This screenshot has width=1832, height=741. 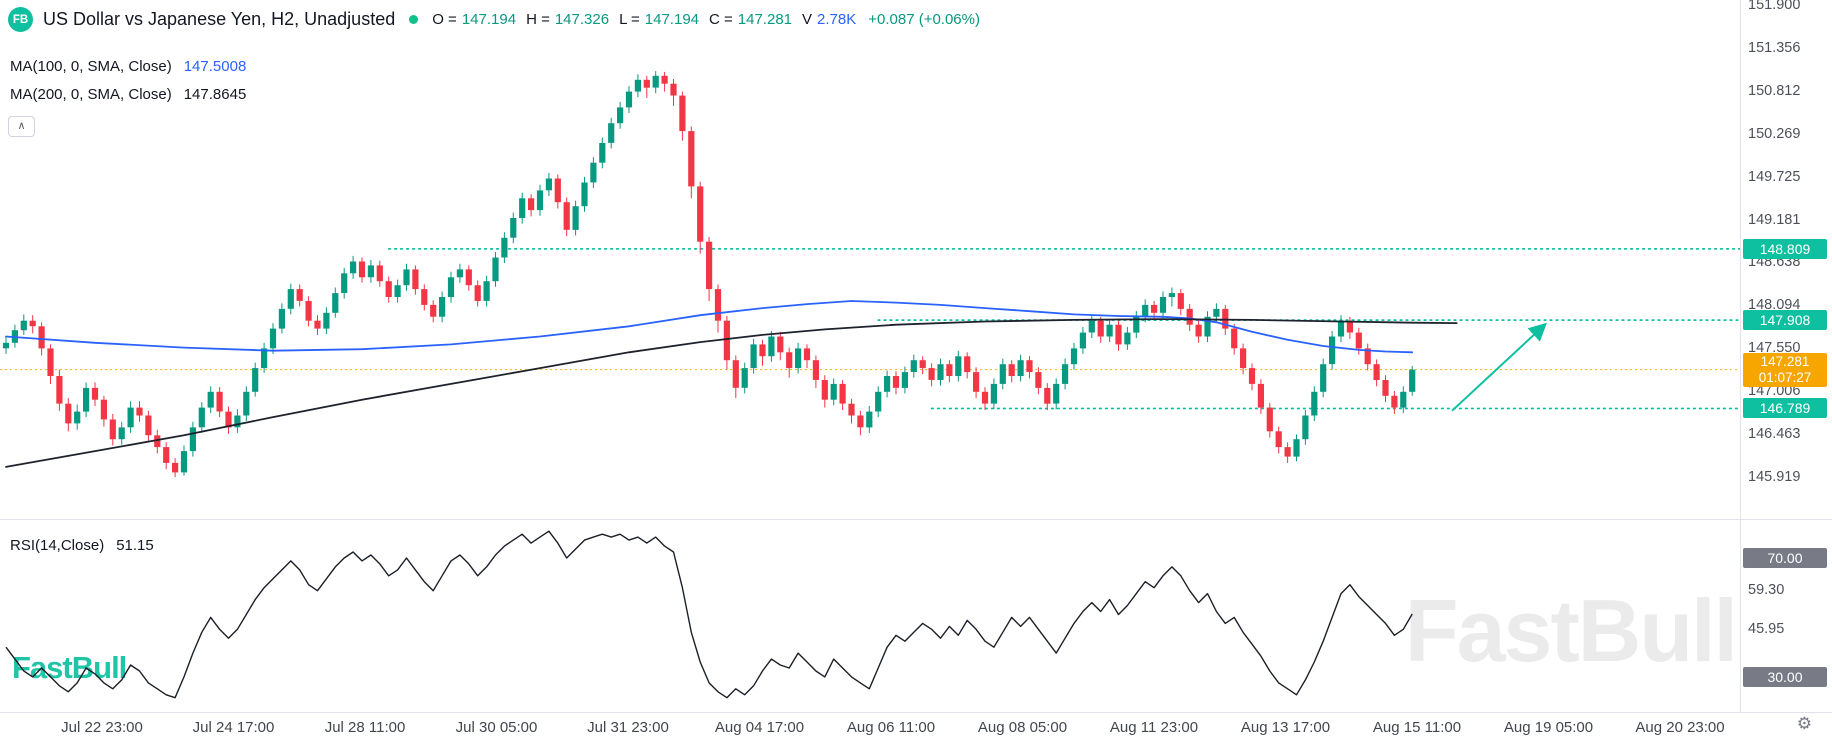 I want to click on price-tick: 151.900, so click(x=1774, y=6).